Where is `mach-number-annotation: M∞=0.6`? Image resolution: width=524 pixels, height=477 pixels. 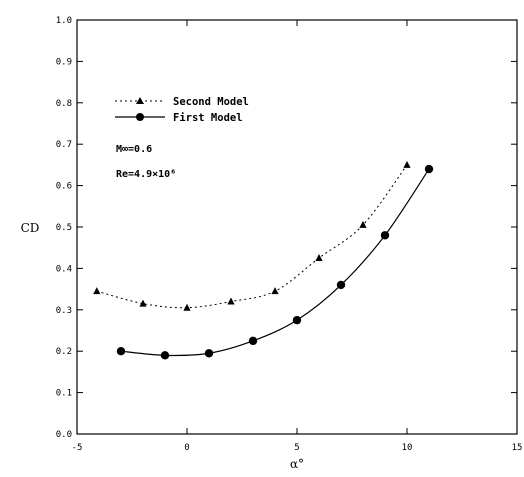
mach-number-annotation: M∞=0.6 is located at coordinates (134, 149).